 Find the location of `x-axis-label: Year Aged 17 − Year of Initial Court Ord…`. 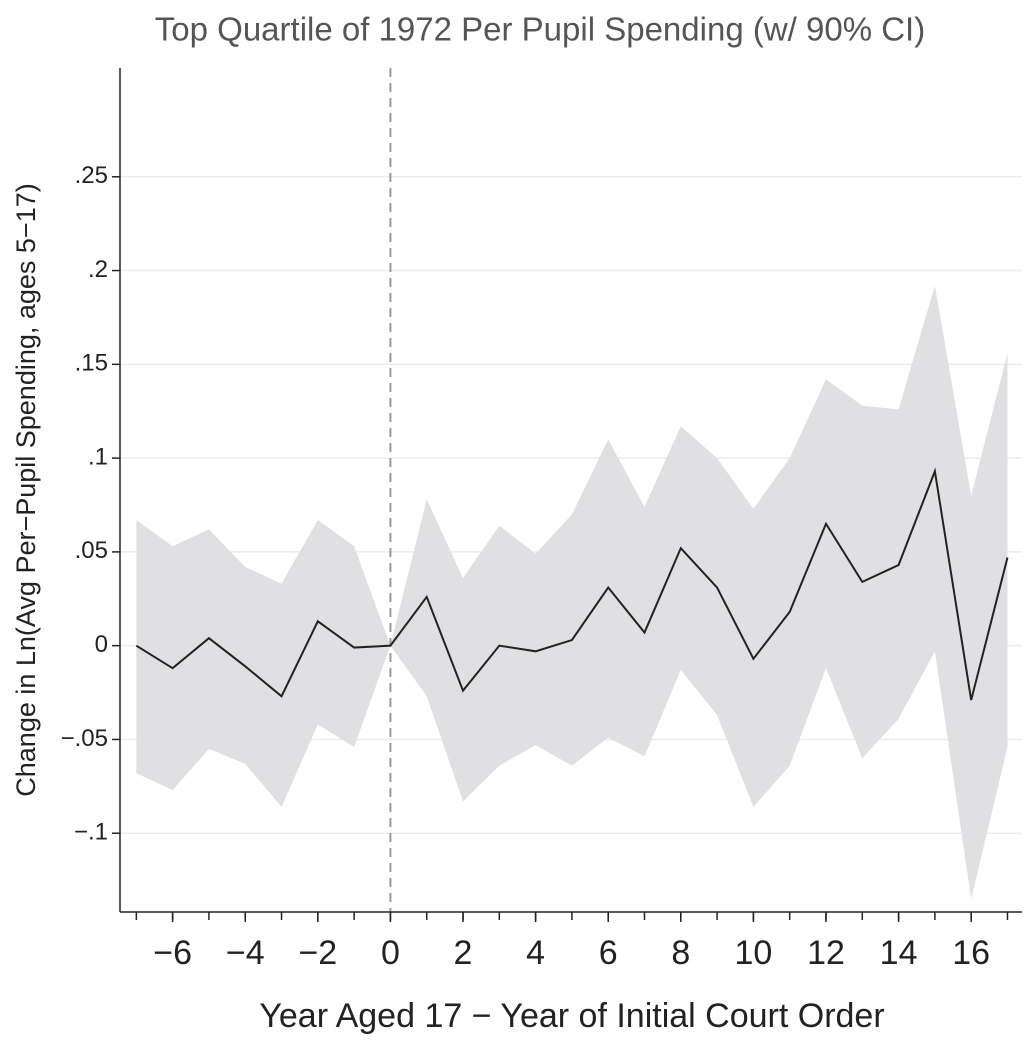

x-axis-label: Year Aged 17 − Year of Initial Court Ord… is located at coordinates (571, 1016).